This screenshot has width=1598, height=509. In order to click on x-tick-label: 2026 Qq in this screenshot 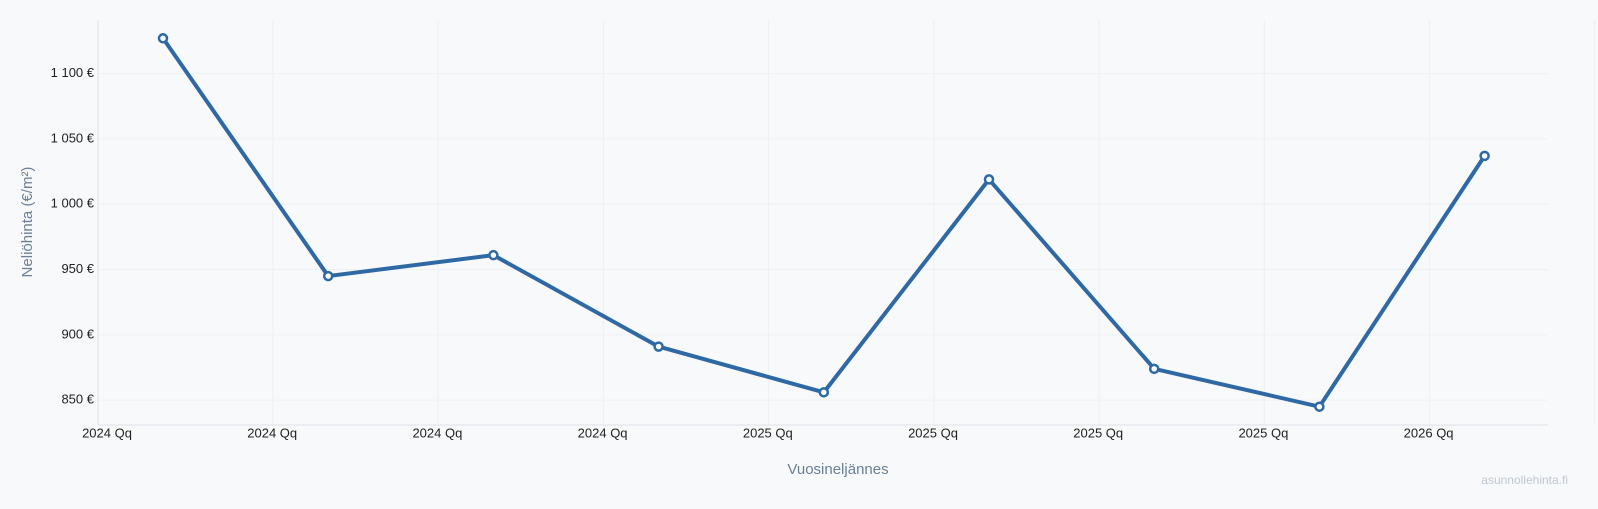, I will do `click(1429, 432)`.